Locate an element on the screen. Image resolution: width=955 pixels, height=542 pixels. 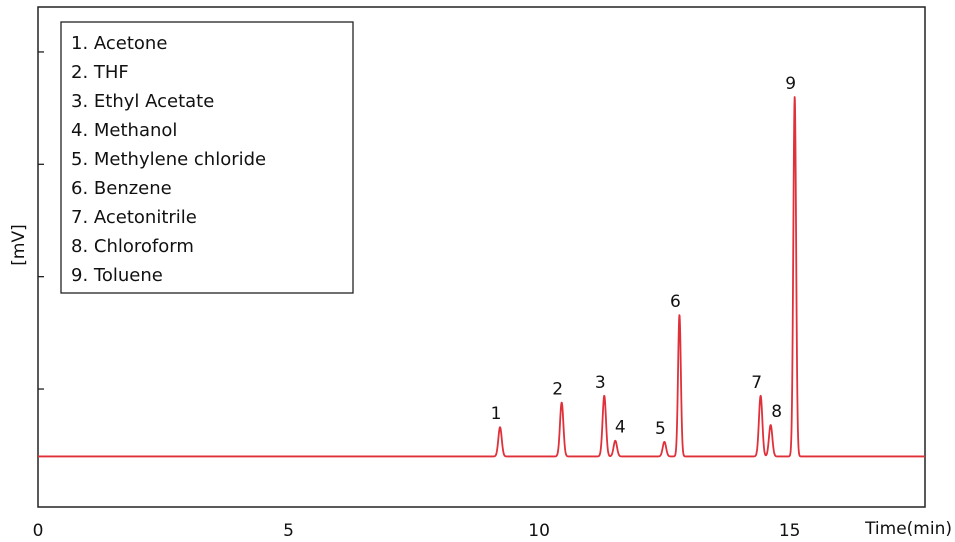
peak-label-1: 1 is located at coordinates (496, 414).